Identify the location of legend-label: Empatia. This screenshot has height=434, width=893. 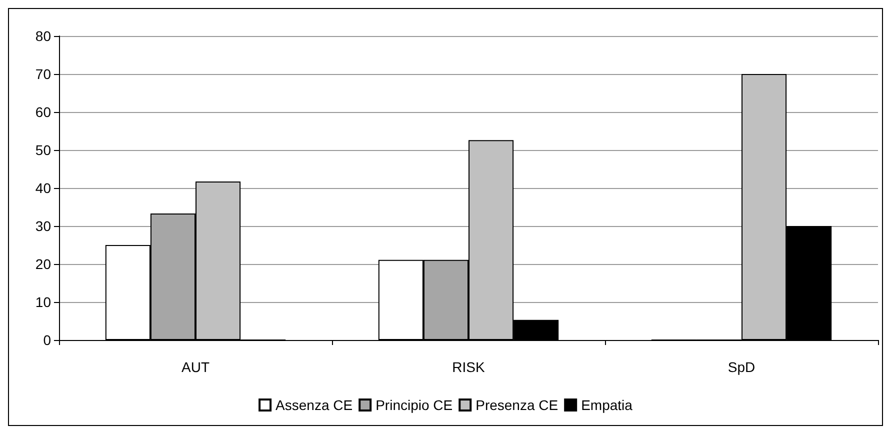
(607, 405).